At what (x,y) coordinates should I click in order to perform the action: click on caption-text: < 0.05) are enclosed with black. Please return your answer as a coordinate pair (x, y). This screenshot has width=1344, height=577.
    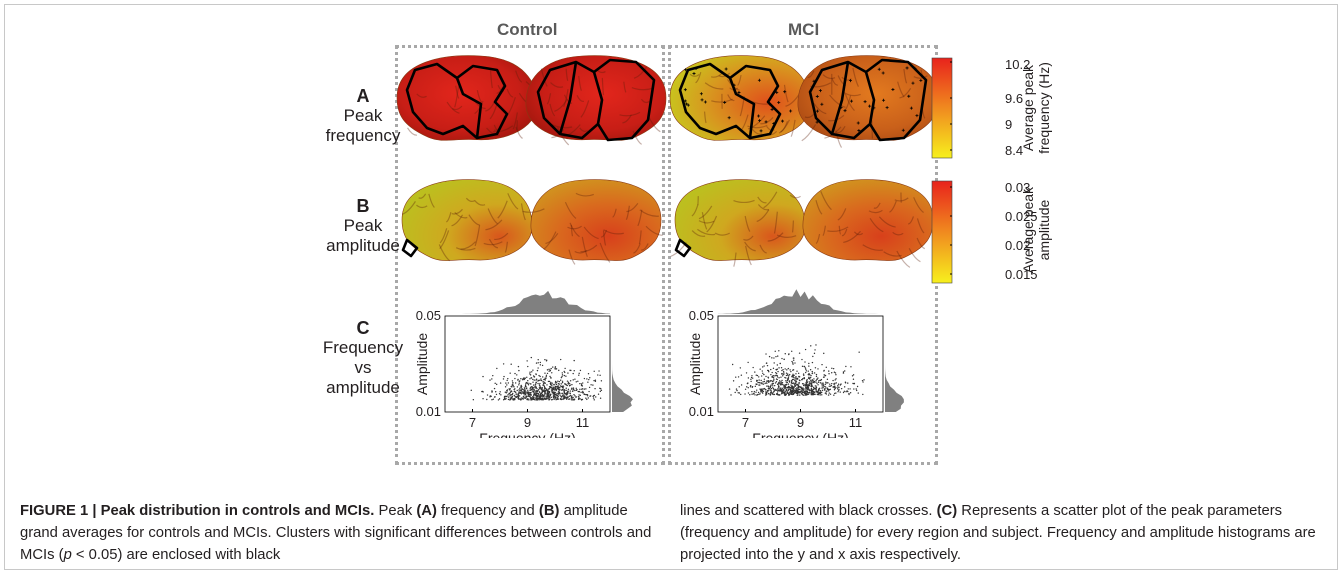
    Looking at the image, I should click on (176, 555).